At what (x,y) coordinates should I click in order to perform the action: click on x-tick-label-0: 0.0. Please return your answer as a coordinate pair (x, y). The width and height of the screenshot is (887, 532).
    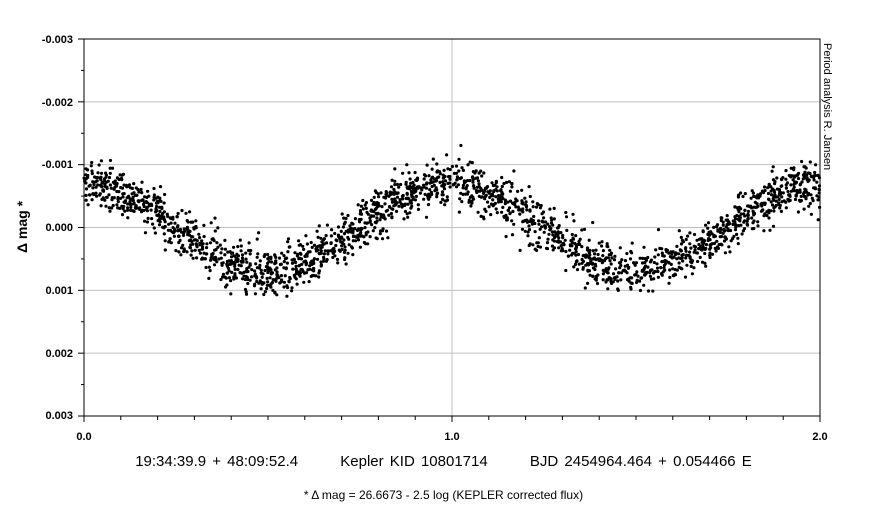
    Looking at the image, I should click on (83, 437).